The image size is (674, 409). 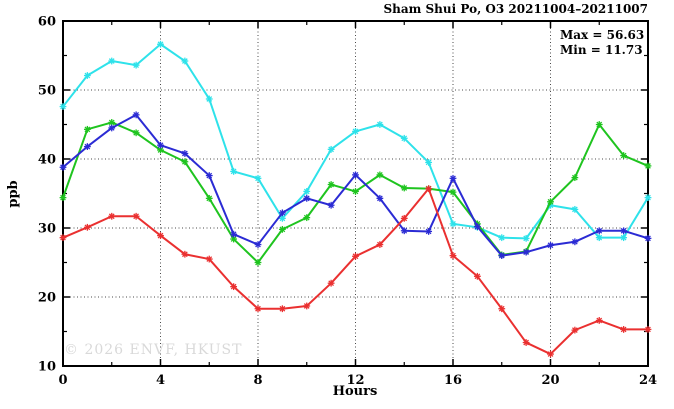 What do you see at coordinates (160, 380) in the screenshot?
I see `tick-label: 4` at bounding box center [160, 380].